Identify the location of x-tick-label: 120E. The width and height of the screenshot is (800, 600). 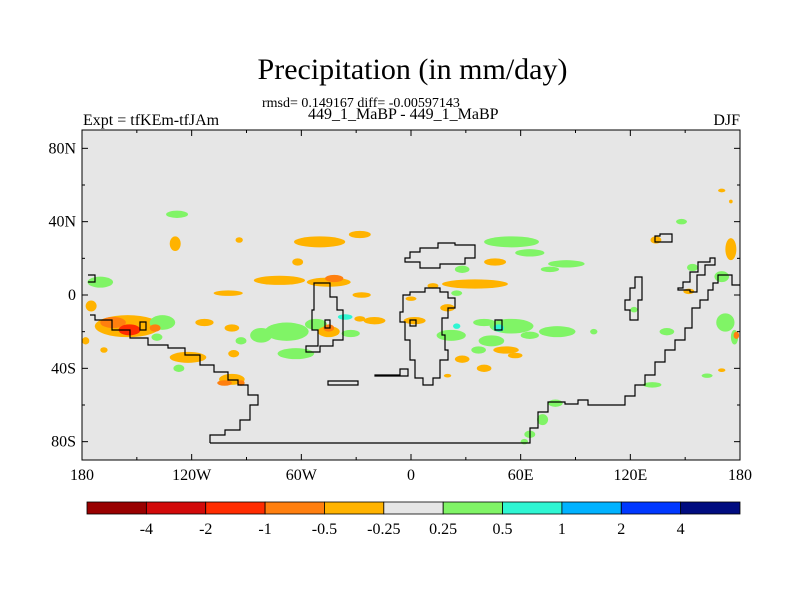
(630, 475).